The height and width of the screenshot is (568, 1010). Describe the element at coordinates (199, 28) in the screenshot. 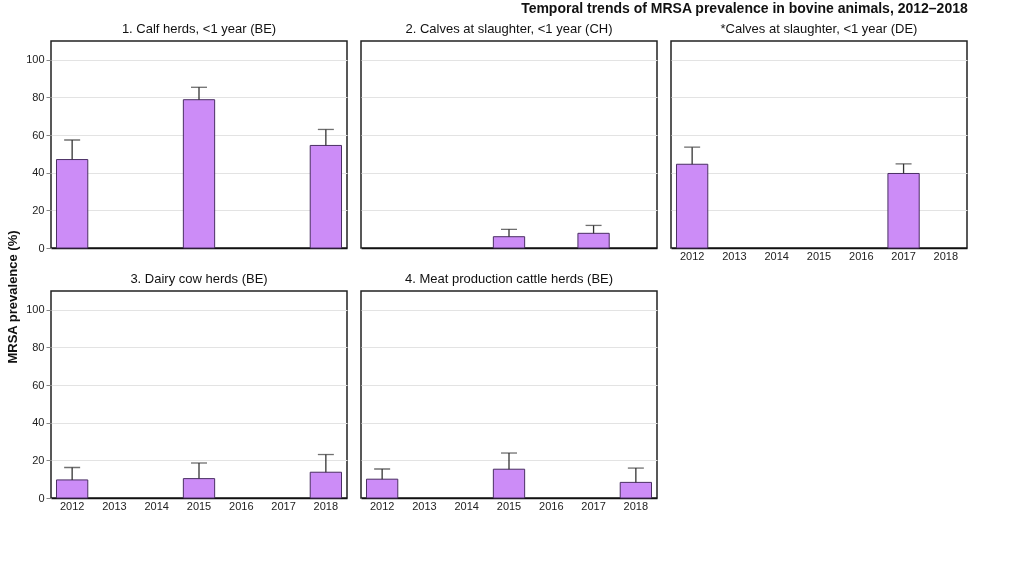

I see `chart-title: 1. Calf herds, <1 year (BE)` at that location.